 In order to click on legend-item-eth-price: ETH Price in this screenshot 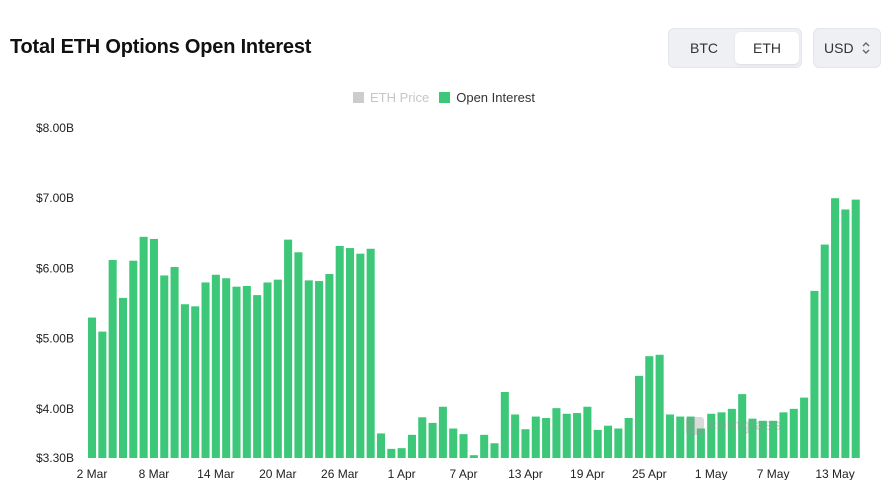, I will do `click(391, 97)`.